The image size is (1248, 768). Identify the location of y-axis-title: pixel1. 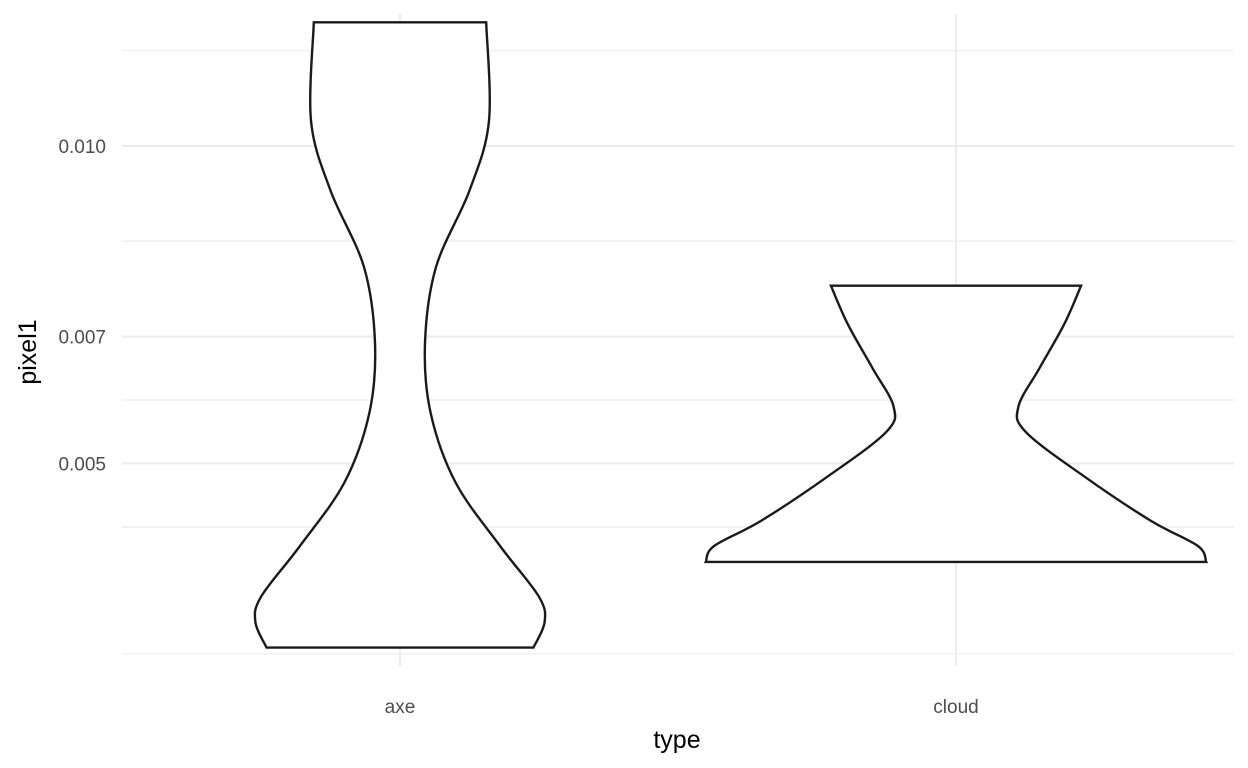
(28, 351).